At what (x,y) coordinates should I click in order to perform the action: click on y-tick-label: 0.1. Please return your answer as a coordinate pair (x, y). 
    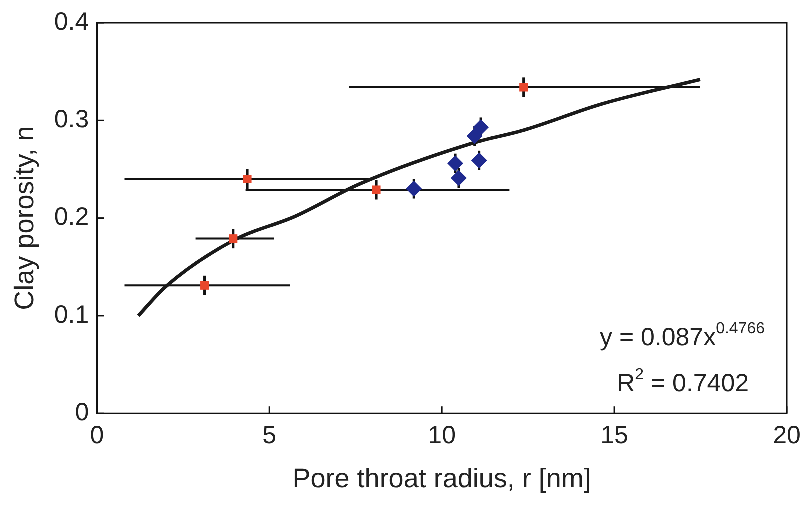
    Looking at the image, I should click on (72, 314).